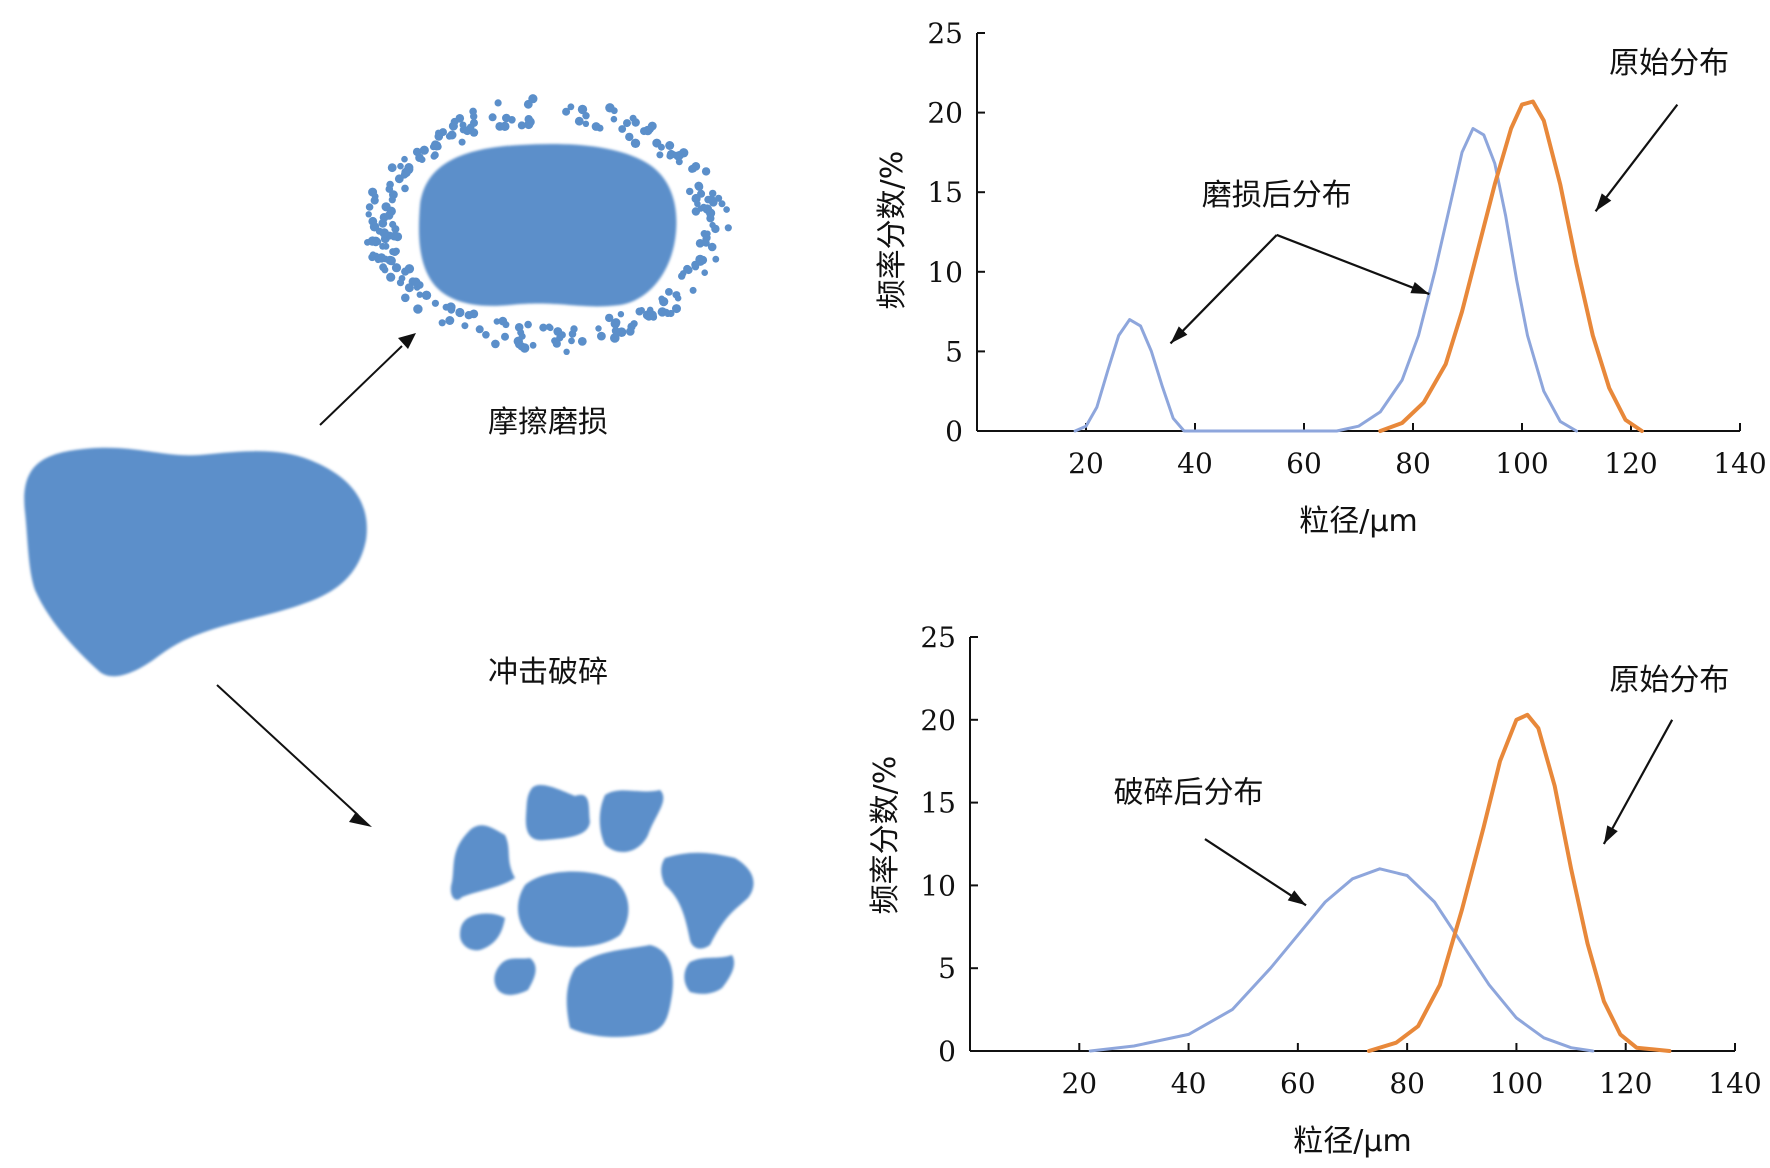 This screenshot has width=1770, height=1168. I want to click on y-tick-label: 5, so click(954, 351).